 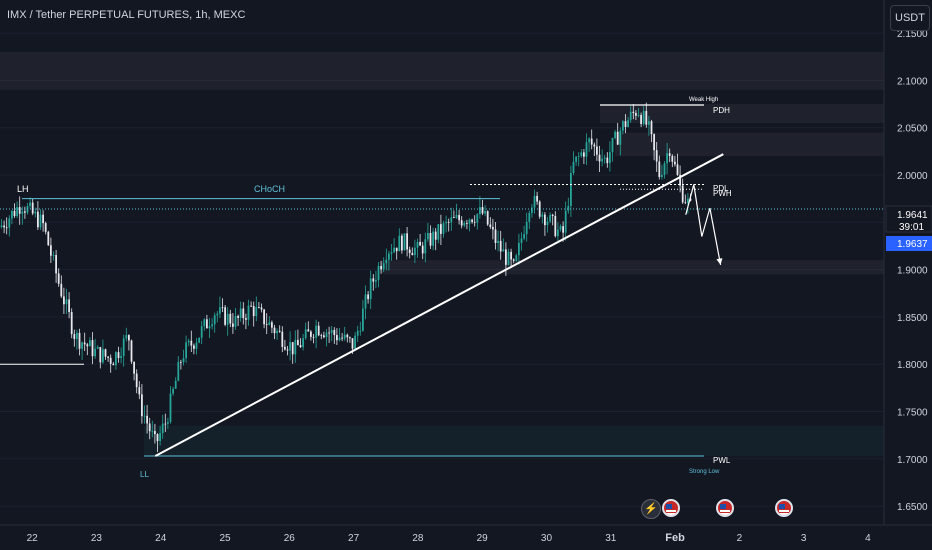 What do you see at coordinates (269, 189) in the screenshot?
I see `label-choch: CHoCH` at bounding box center [269, 189].